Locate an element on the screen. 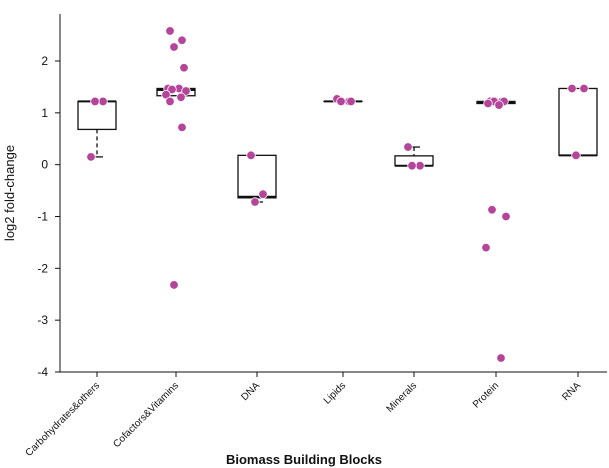 The image size is (609, 468). y-tick-label: -1 is located at coordinates (42, 217).